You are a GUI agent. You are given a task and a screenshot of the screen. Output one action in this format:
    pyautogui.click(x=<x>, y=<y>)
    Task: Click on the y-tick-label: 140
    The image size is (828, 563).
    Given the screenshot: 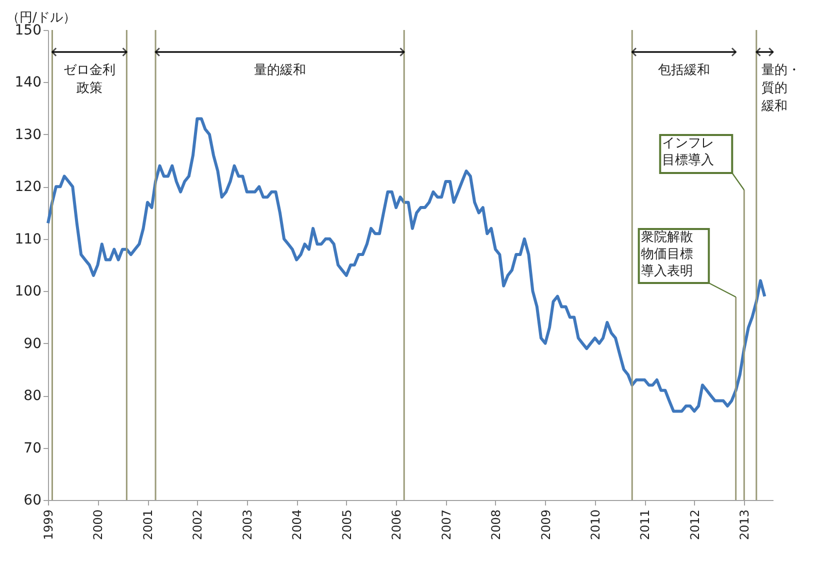 What is the action you would take?
    pyautogui.click(x=28, y=82)
    